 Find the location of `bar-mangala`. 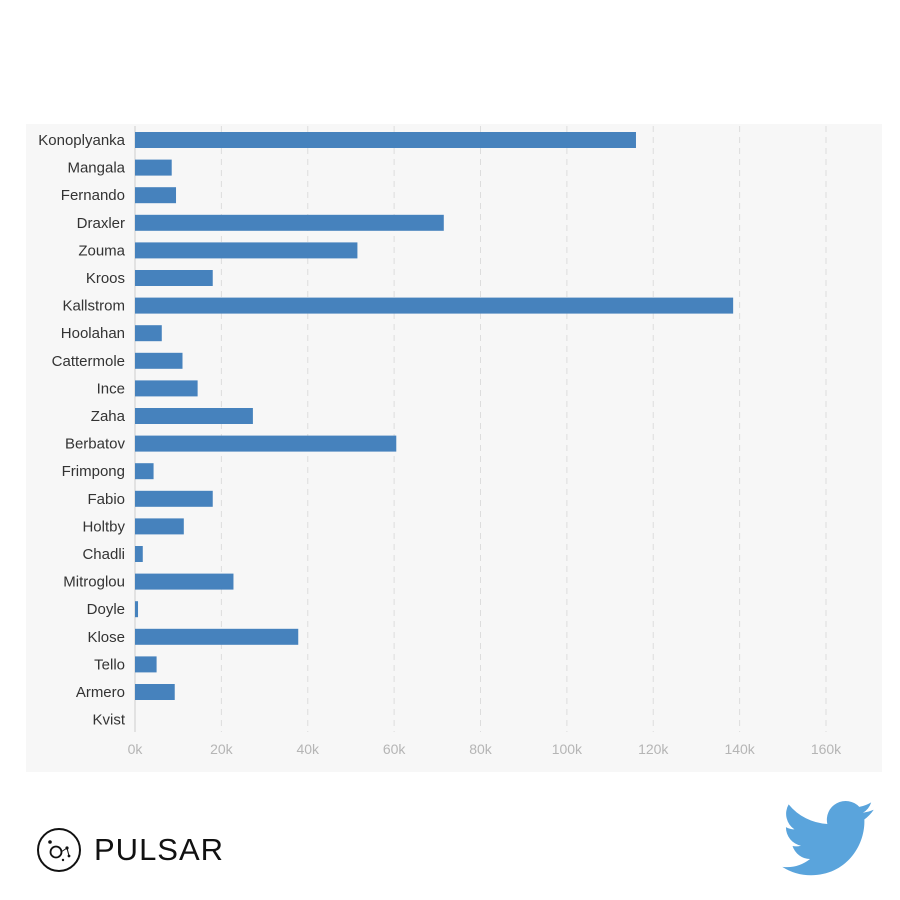

bar-mangala is located at coordinates (153, 167).